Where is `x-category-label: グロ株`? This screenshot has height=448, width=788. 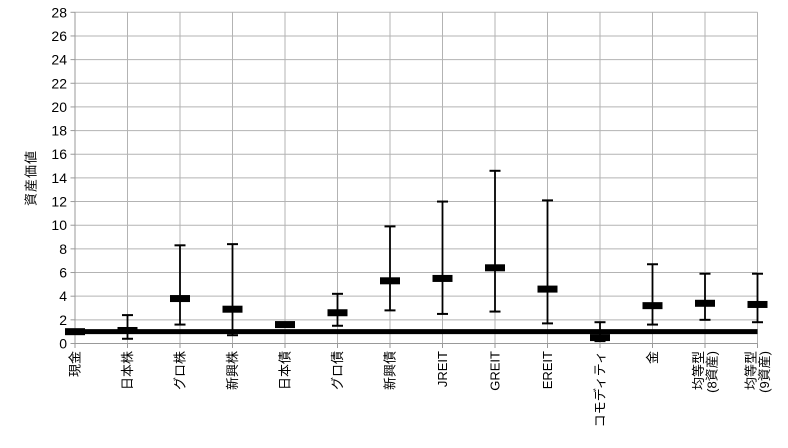 x-category-label: グロ株 is located at coordinates (180, 370).